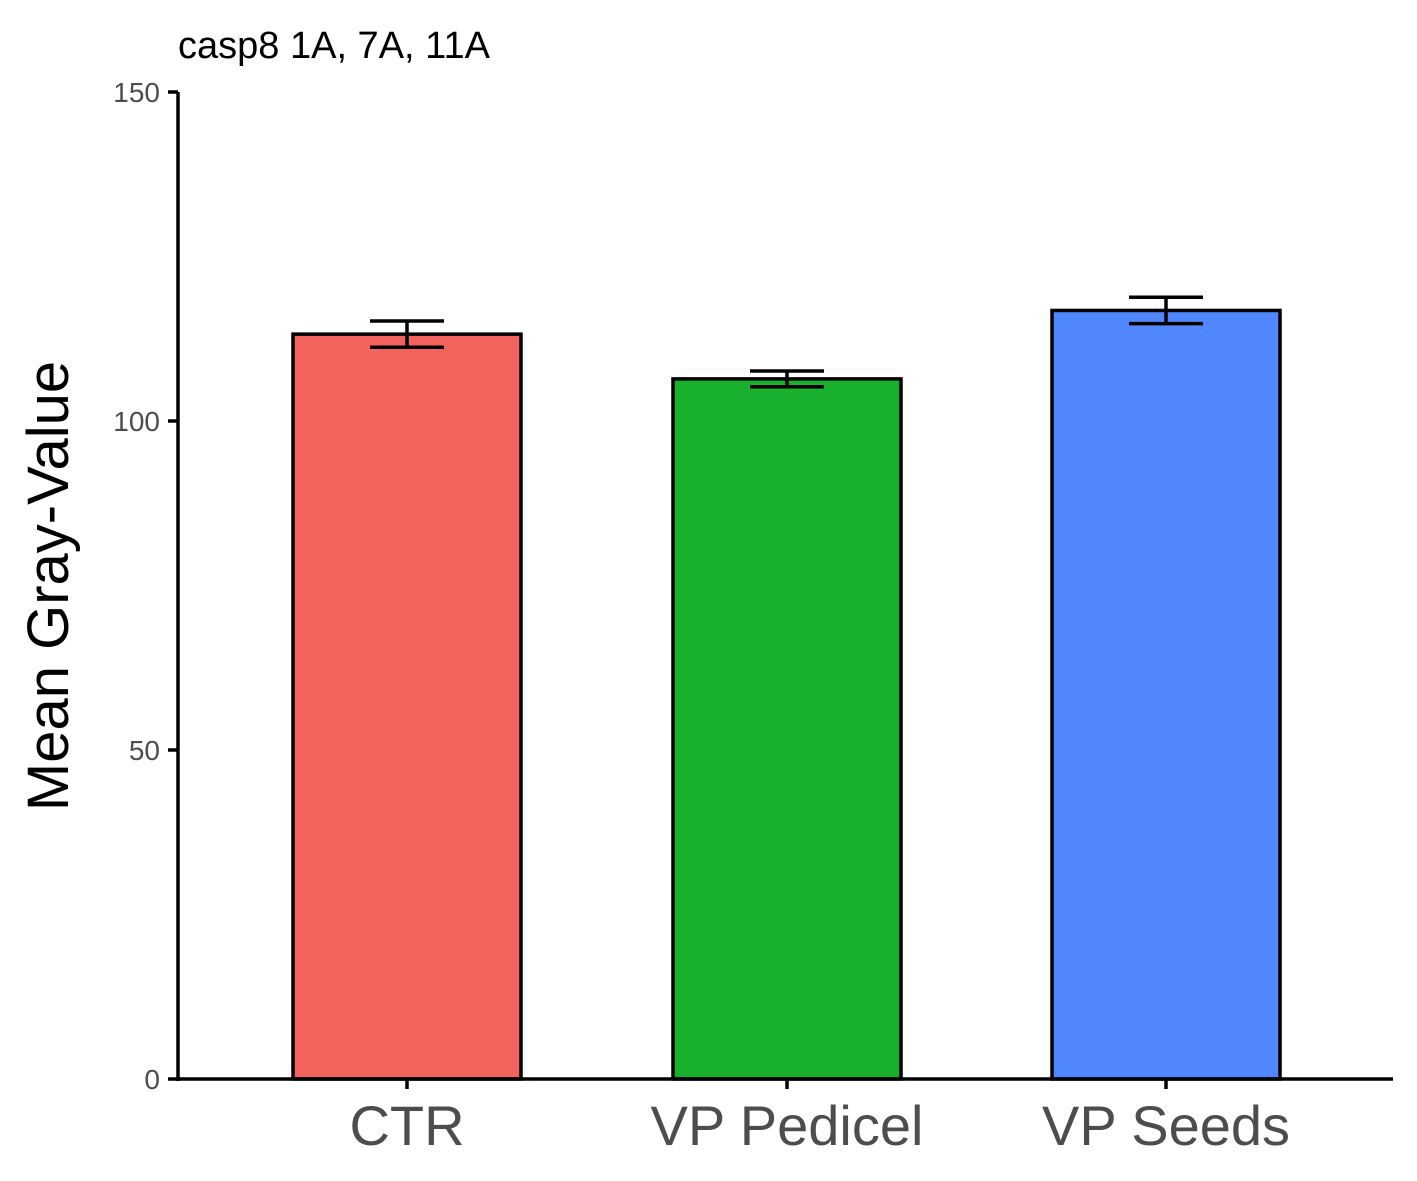  I want to click on y-tick-label: 100, so click(136, 421).